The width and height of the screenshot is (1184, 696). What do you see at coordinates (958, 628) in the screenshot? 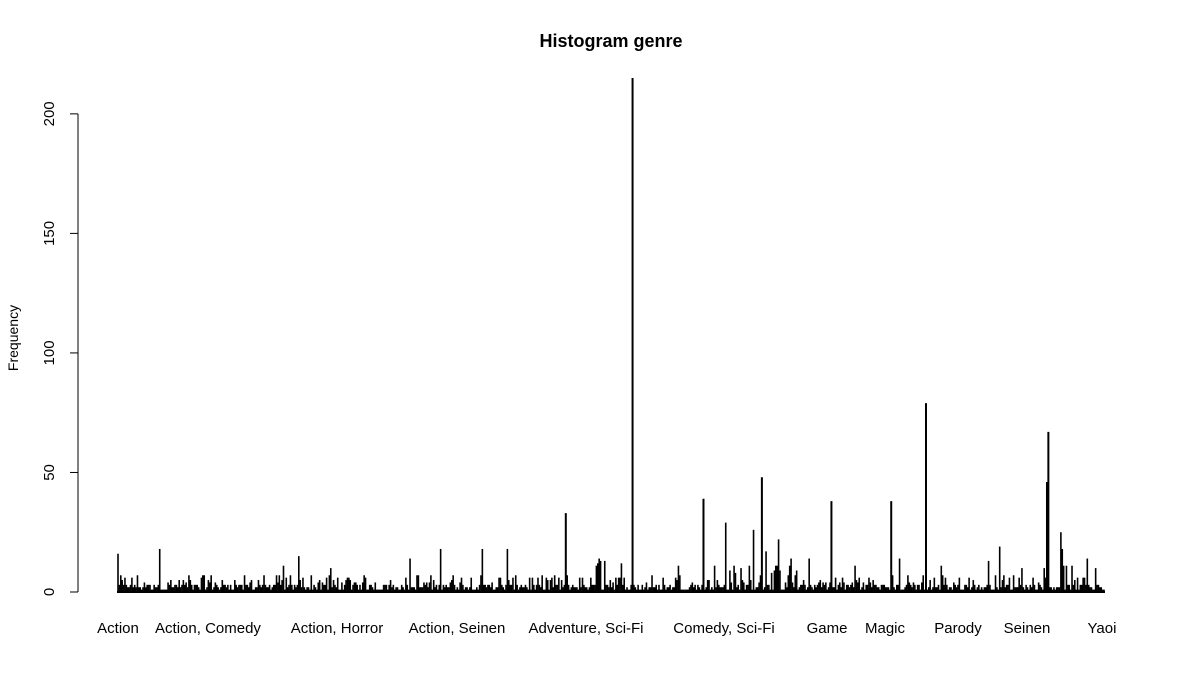
I see `x-tick-label: Parody` at bounding box center [958, 628].